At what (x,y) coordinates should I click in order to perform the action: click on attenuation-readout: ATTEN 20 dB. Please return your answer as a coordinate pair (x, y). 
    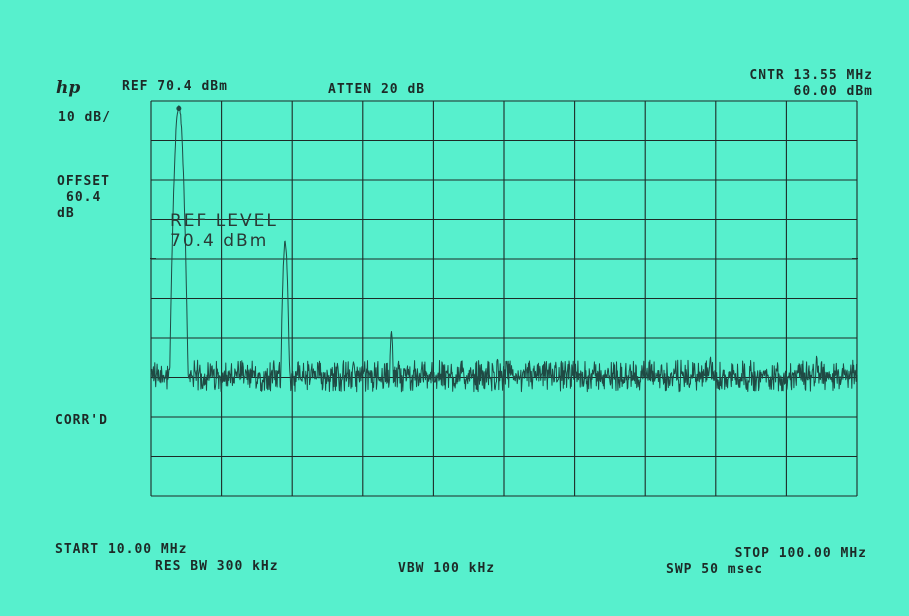
    Looking at the image, I should click on (377, 89).